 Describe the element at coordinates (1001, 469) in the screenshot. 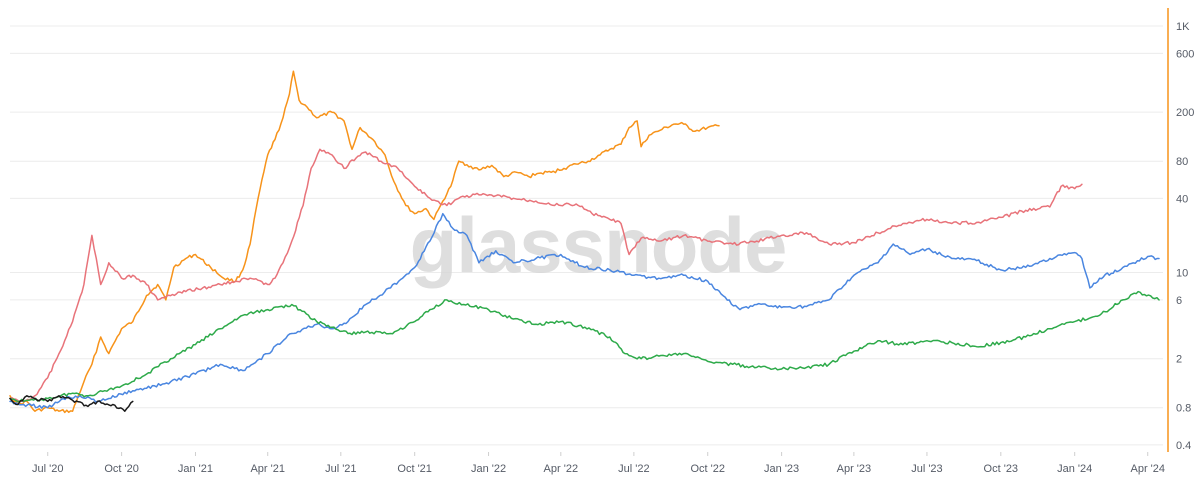

I see `x-tick-label: Oct '23` at that location.